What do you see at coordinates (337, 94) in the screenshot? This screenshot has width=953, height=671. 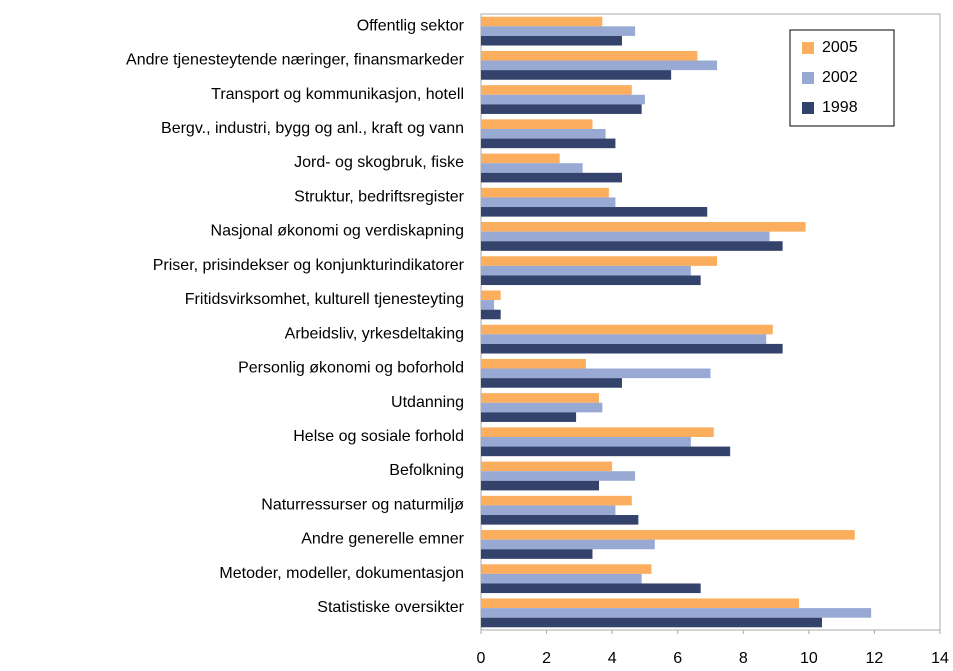 I see `y-tick-label: Transport og kommunikasjon, hotell` at bounding box center [337, 94].